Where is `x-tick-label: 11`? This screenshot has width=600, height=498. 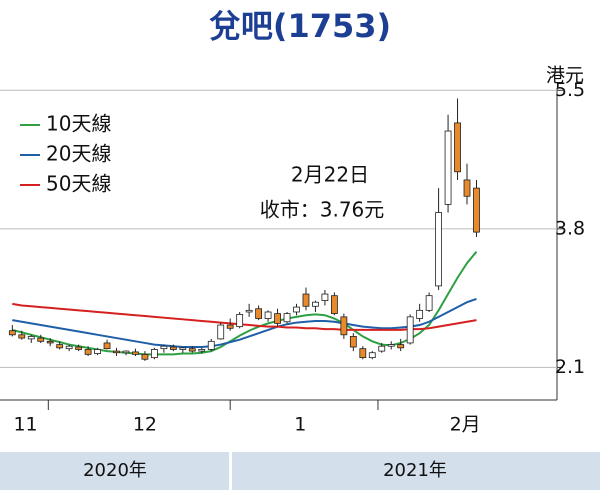
x-tick-label: 11 is located at coordinates (25, 425).